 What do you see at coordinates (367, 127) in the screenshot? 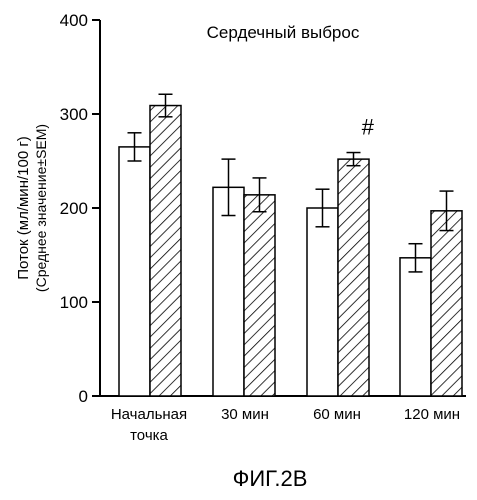
I see `significance-marker: #` at bounding box center [367, 127].